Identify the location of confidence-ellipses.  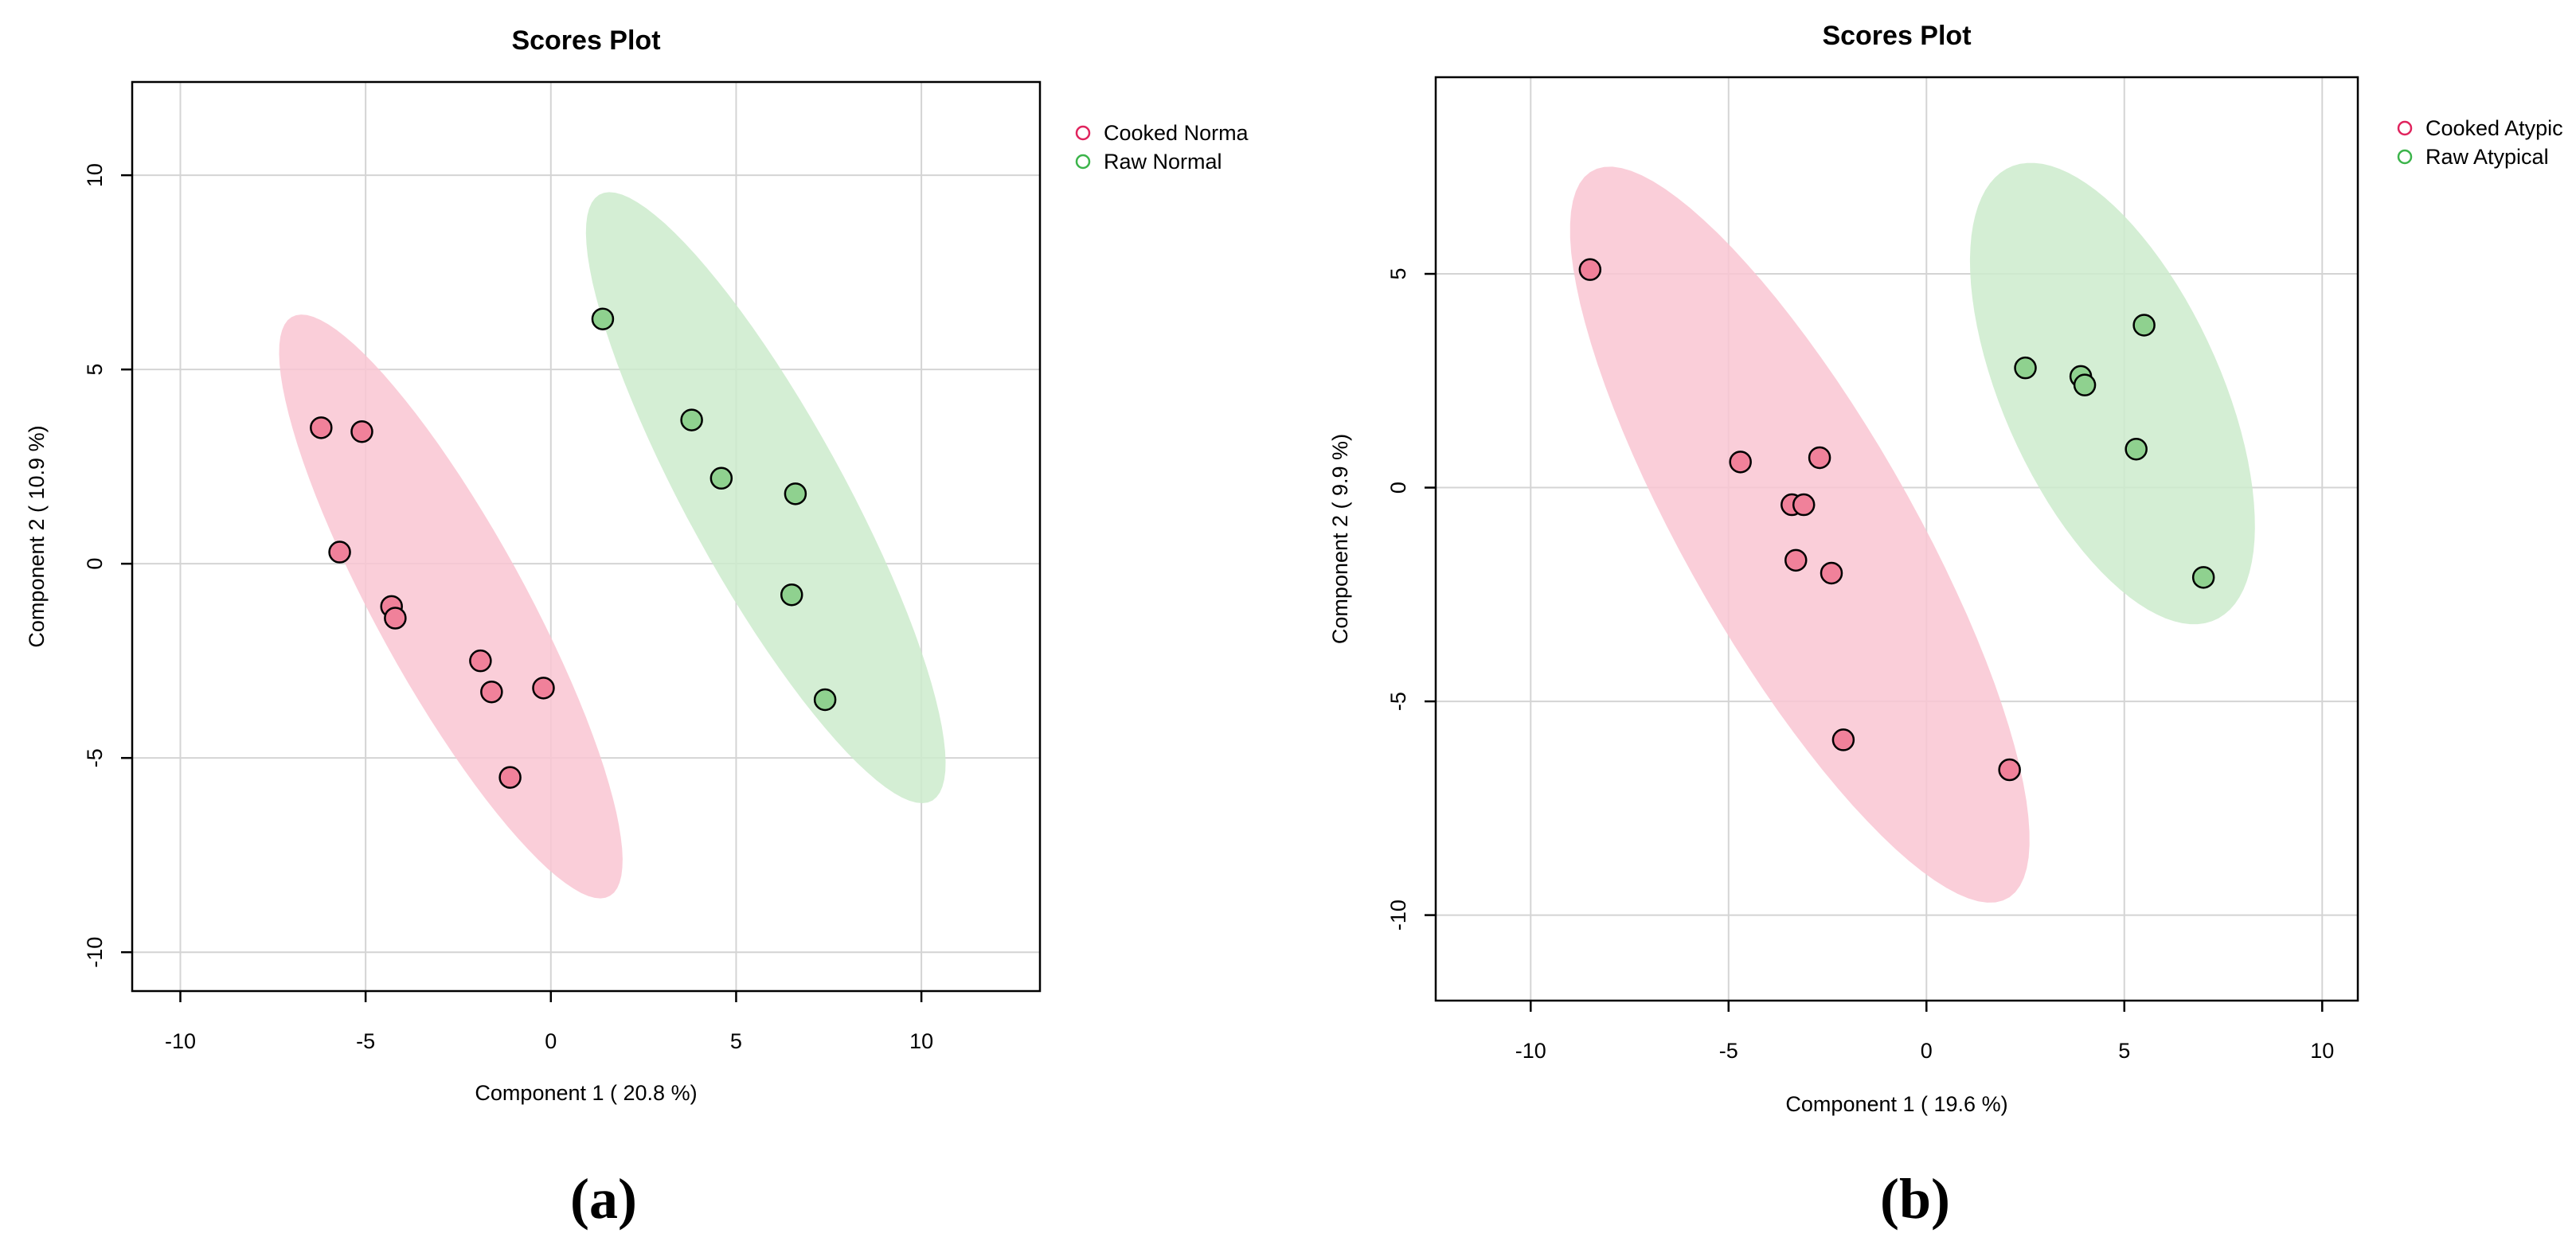
(612, 545).